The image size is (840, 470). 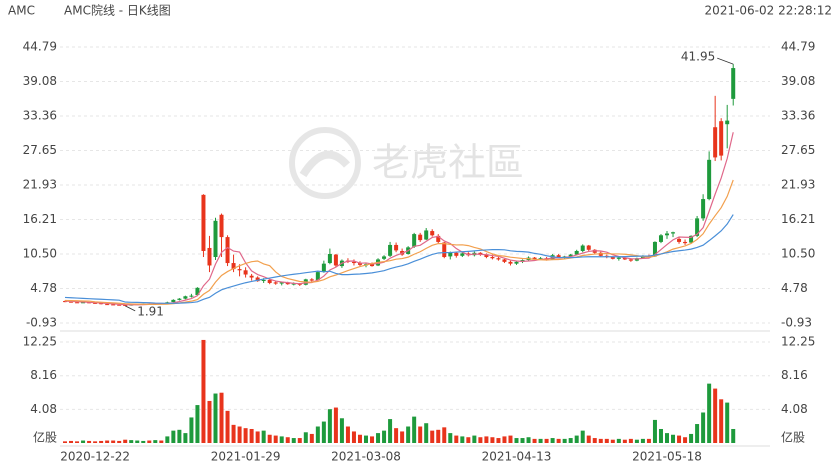 What do you see at coordinates (798, 185) in the screenshot?
I see `y2-tick-label: 21.93` at bounding box center [798, 185].